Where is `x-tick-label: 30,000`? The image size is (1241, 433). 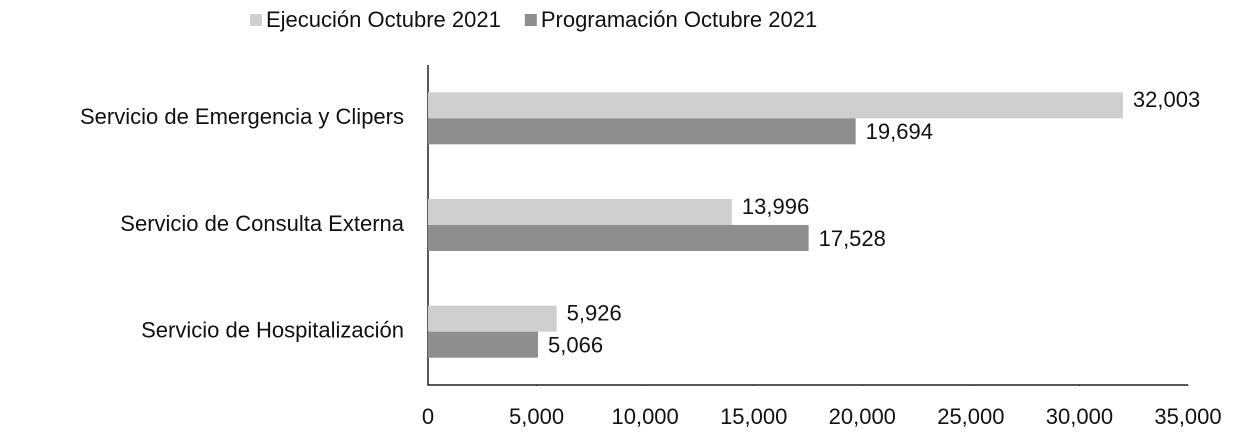
x-tick-label: 30,000 is located at coordinates (1079, 416).